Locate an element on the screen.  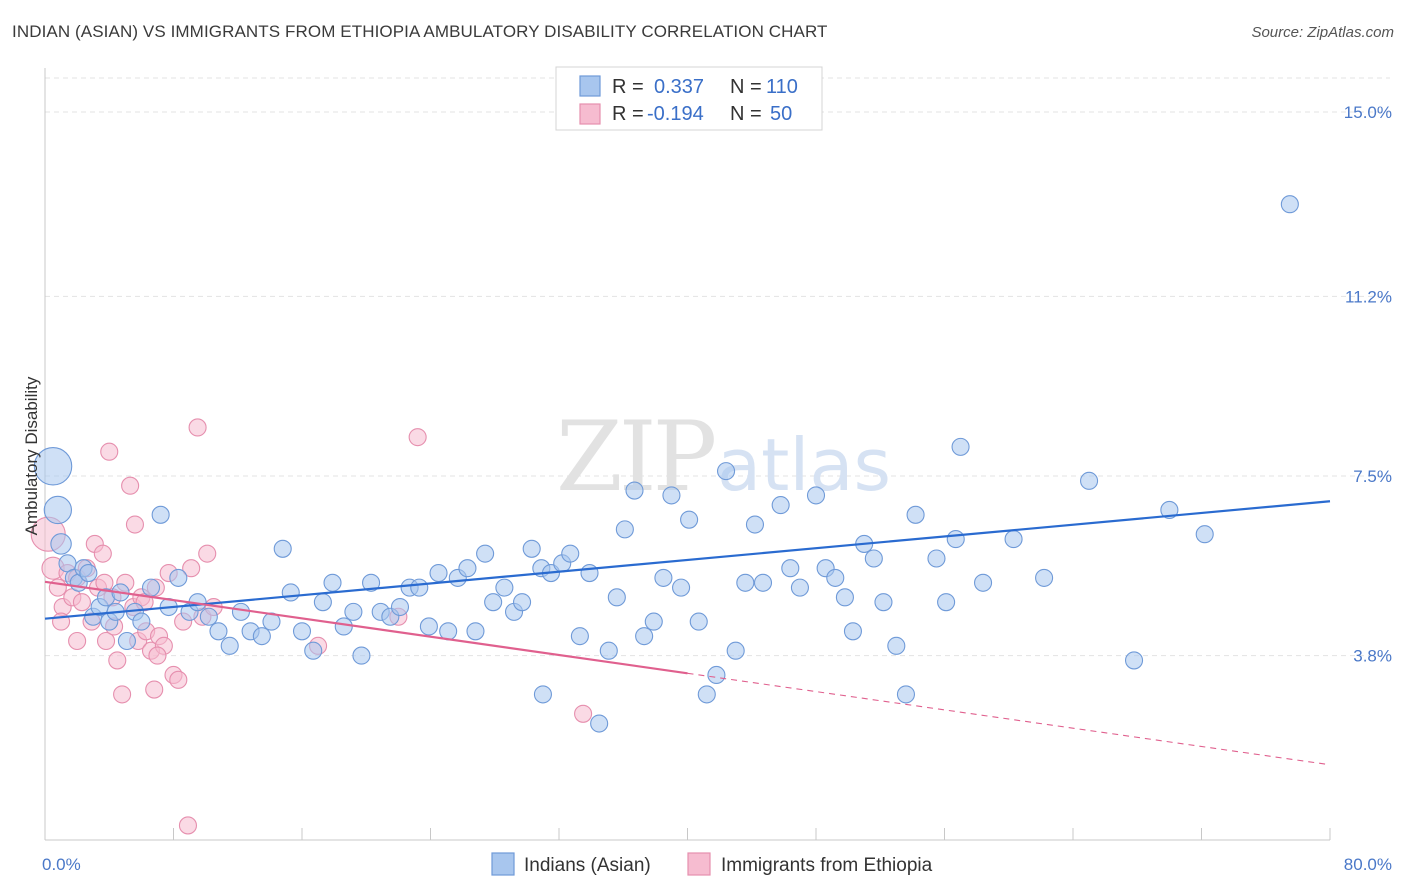
legend-swatch-blue is located at coordinates (590, 86).